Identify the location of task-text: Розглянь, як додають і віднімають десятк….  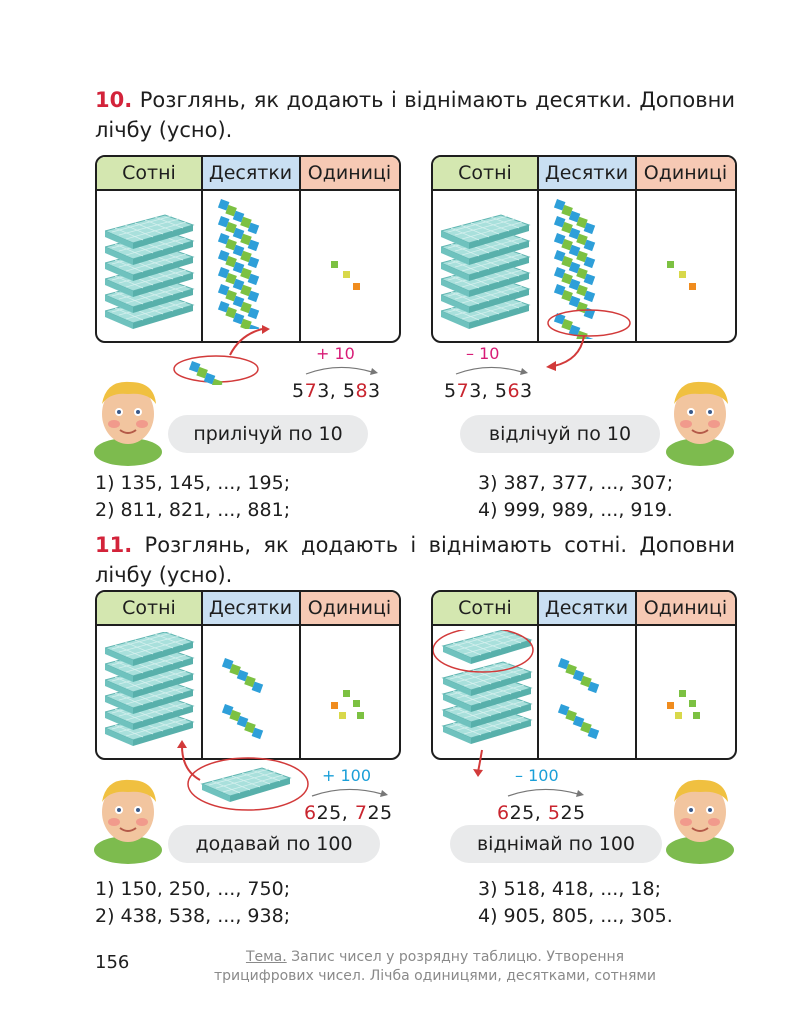
(415, 115).